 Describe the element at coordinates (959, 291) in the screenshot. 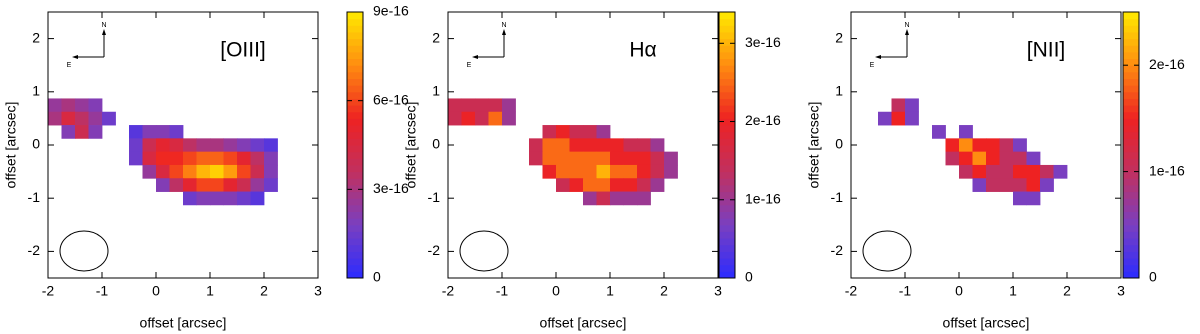

I see `x-tick-label: 0` at that location.